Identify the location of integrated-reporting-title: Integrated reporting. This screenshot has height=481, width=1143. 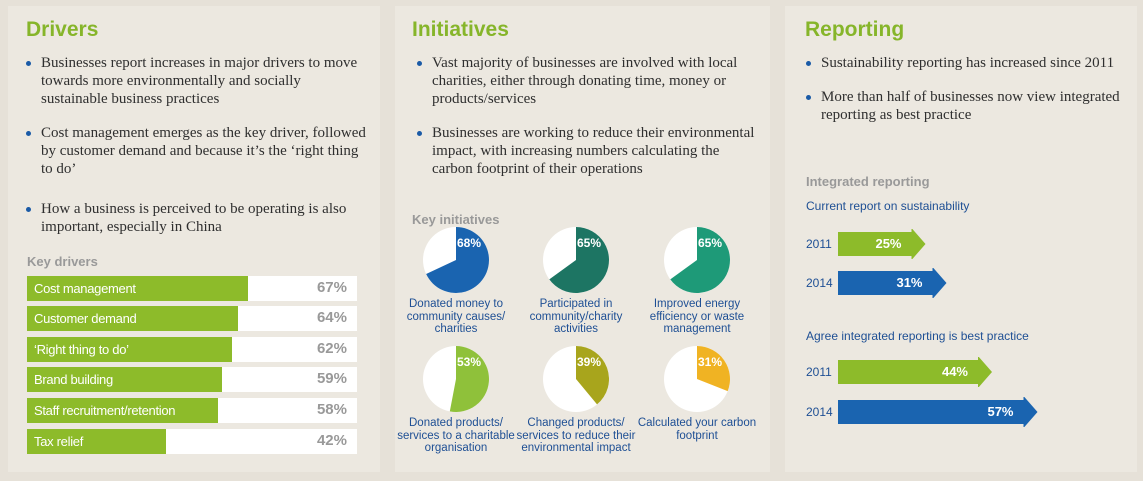
(868, 181).